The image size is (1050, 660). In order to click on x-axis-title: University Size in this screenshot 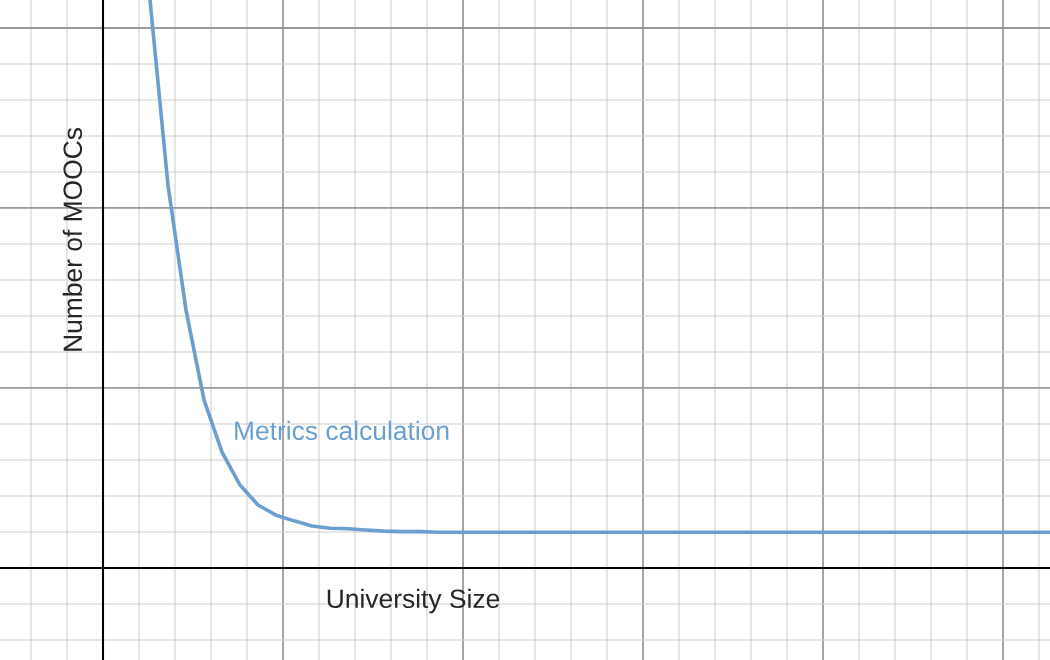, I will do `click(413, 601)`.